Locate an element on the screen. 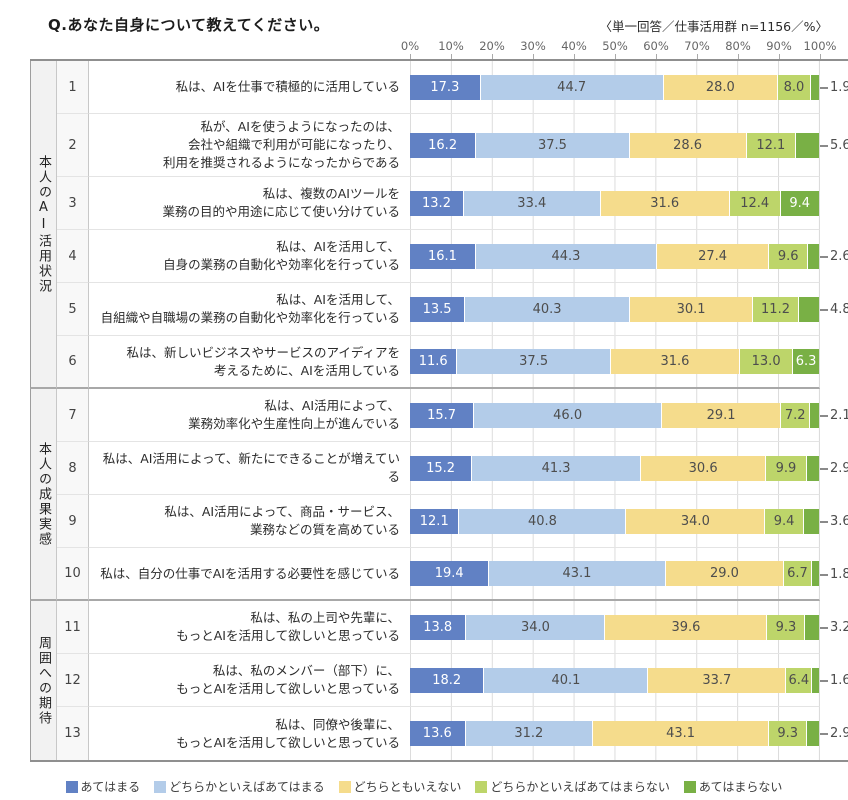  segment-value: 13.0 is located at coordinates (766, 362).